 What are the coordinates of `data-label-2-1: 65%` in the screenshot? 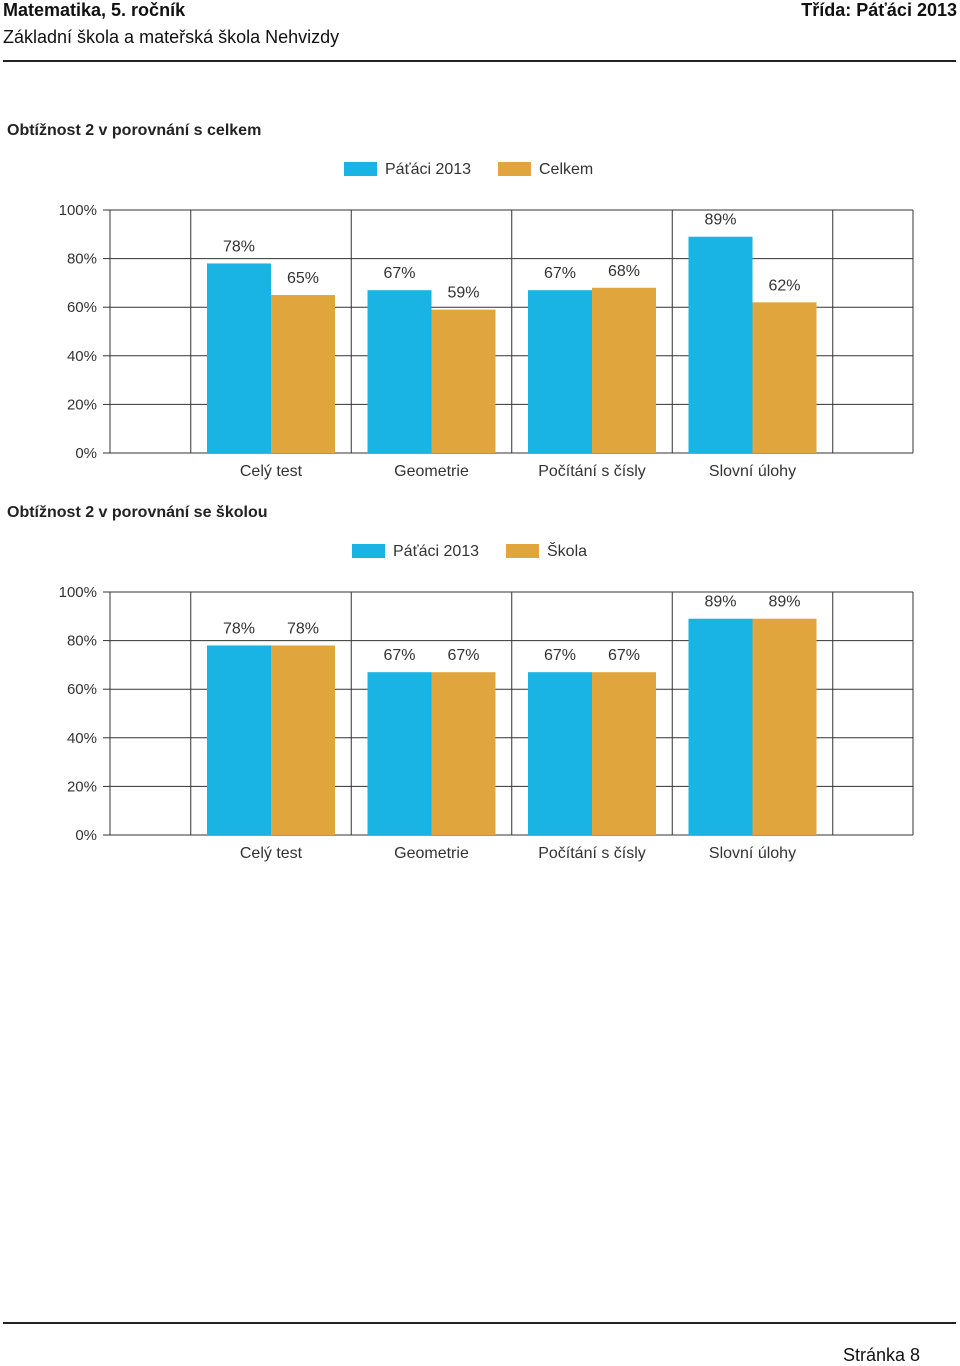 It's located at (303, 278).